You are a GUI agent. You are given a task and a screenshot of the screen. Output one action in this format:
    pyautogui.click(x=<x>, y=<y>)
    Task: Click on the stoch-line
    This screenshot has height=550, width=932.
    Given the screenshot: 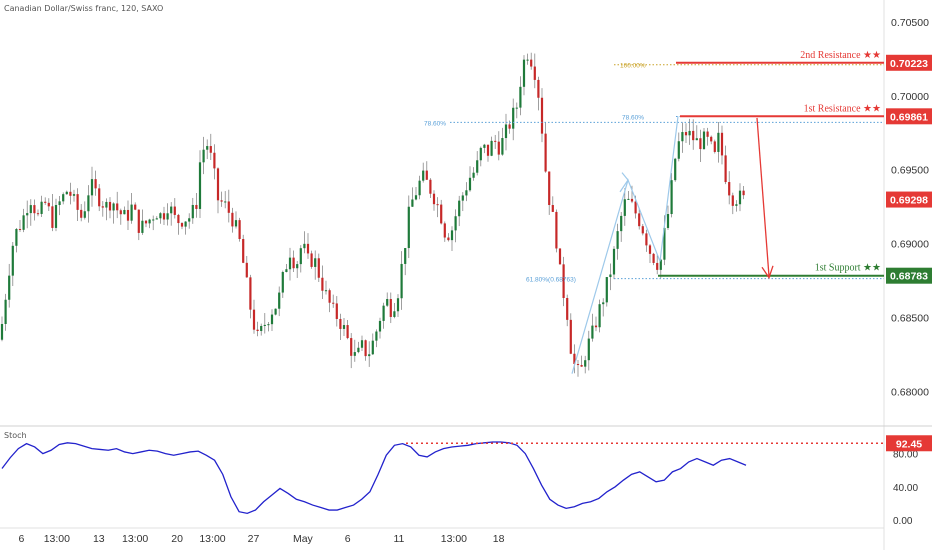 What is the action you would take?
    pyautogui.click(x=374, y=478)
    